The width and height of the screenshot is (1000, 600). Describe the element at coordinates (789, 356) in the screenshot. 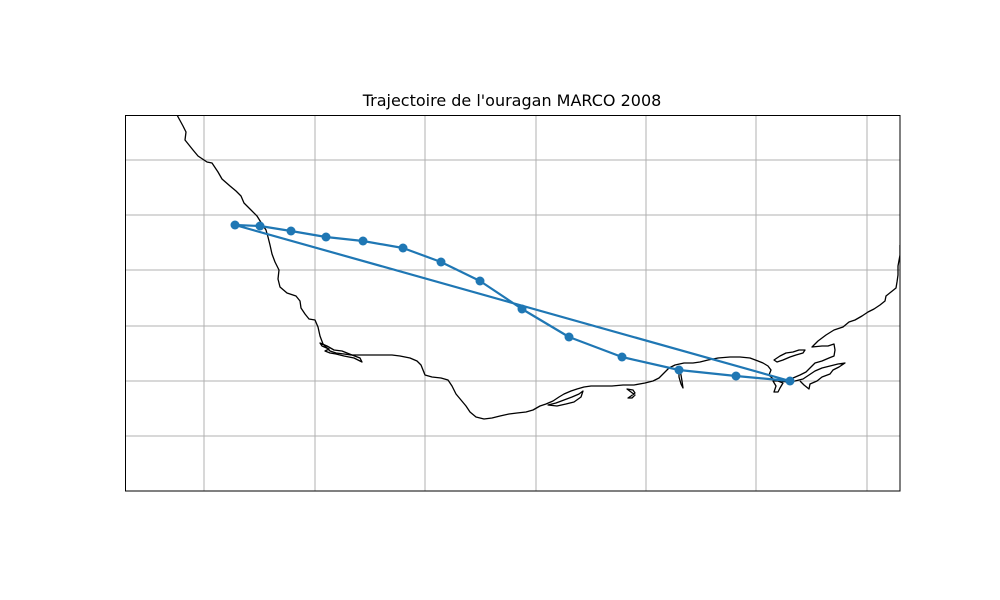

I see `coastline-north-shore` at that location.